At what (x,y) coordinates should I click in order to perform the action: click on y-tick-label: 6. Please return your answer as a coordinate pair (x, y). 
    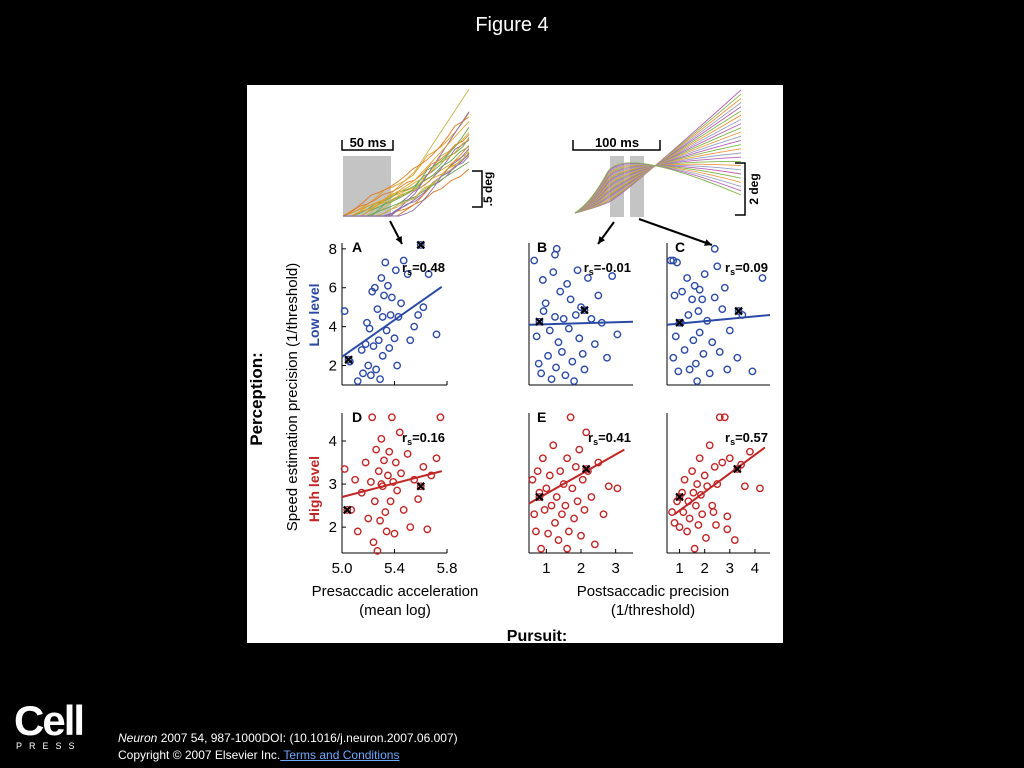
    Looking at the image, I should click on (333, 288).